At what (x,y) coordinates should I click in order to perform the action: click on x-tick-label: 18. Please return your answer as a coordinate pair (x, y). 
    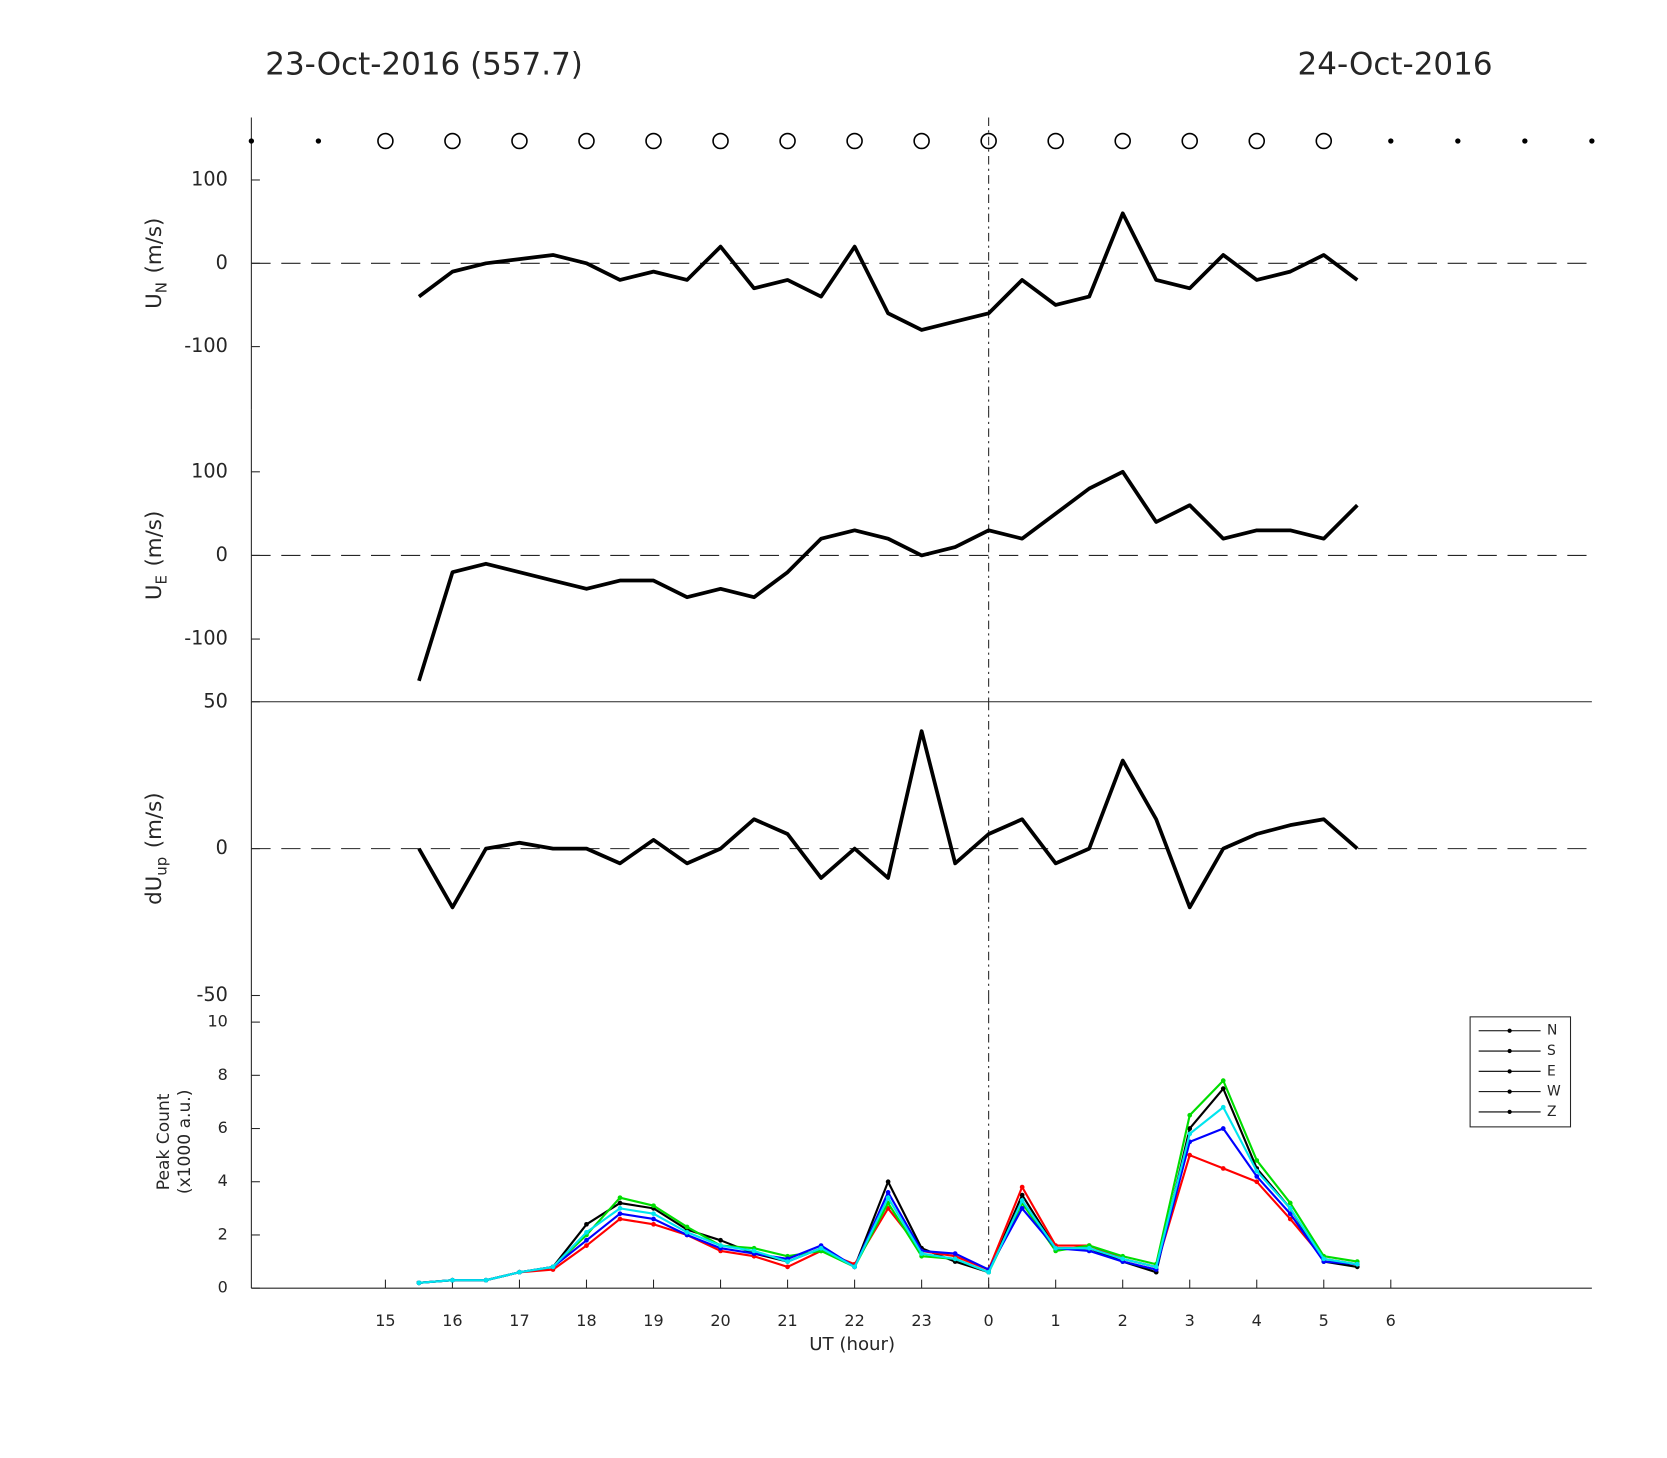
    Looking at the image, I should click on (586, 1320).